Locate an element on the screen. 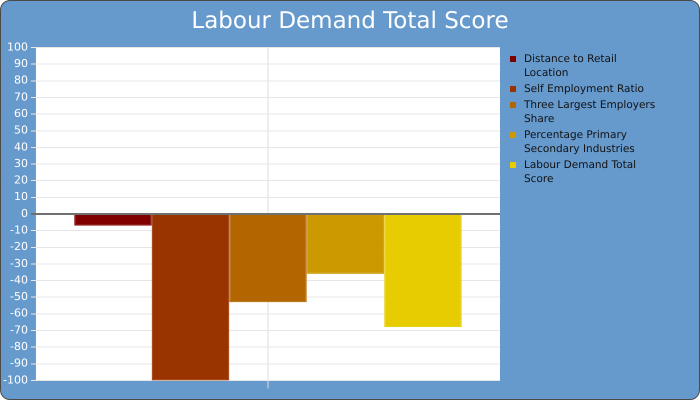 The height and width of the screenshot is (400, 700). legend-label: Percentage Primary Secondary Industries is located at coordinates (580, 142).